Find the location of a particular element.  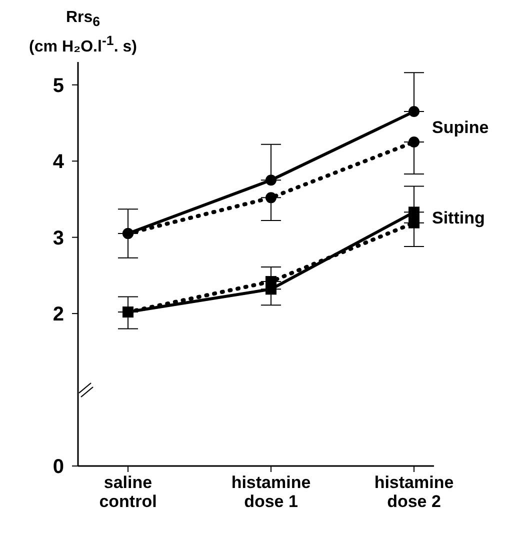

x-tick-label: saline control is located at coordinates (128, 492).